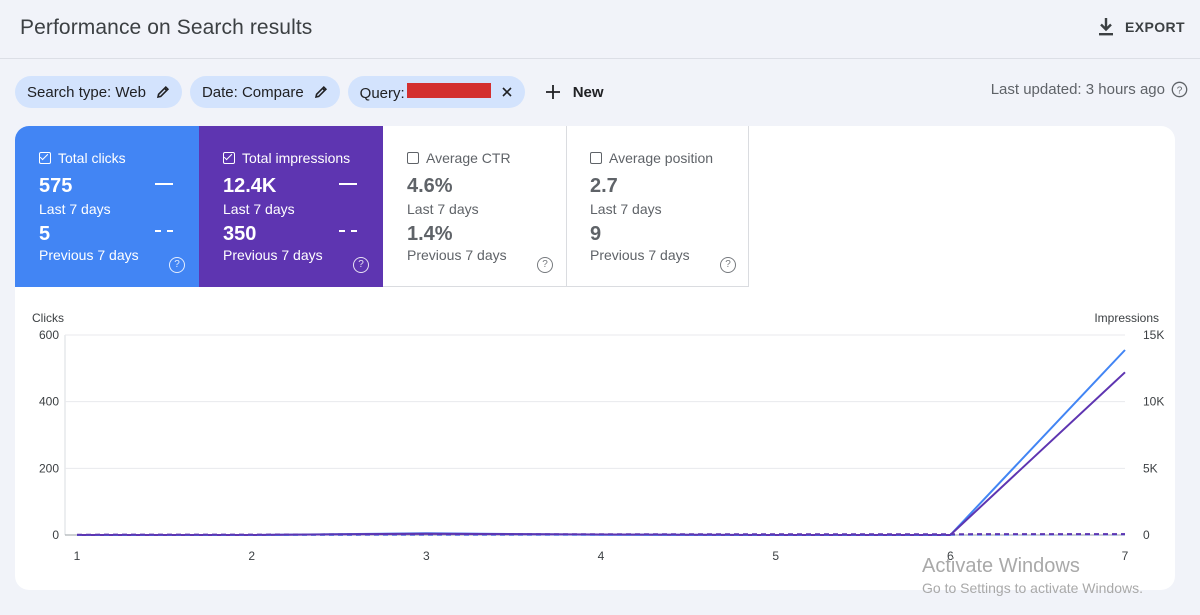  Describe the element at coordinates (1153, 335) in the screenshot. I see `right-tick-label: 15K` at that location.